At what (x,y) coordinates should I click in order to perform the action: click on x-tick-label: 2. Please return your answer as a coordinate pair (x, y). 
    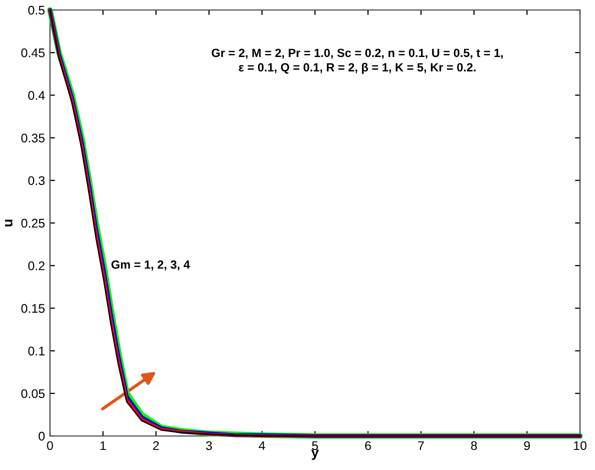
    Looking at the image, I should click on (156, 445).